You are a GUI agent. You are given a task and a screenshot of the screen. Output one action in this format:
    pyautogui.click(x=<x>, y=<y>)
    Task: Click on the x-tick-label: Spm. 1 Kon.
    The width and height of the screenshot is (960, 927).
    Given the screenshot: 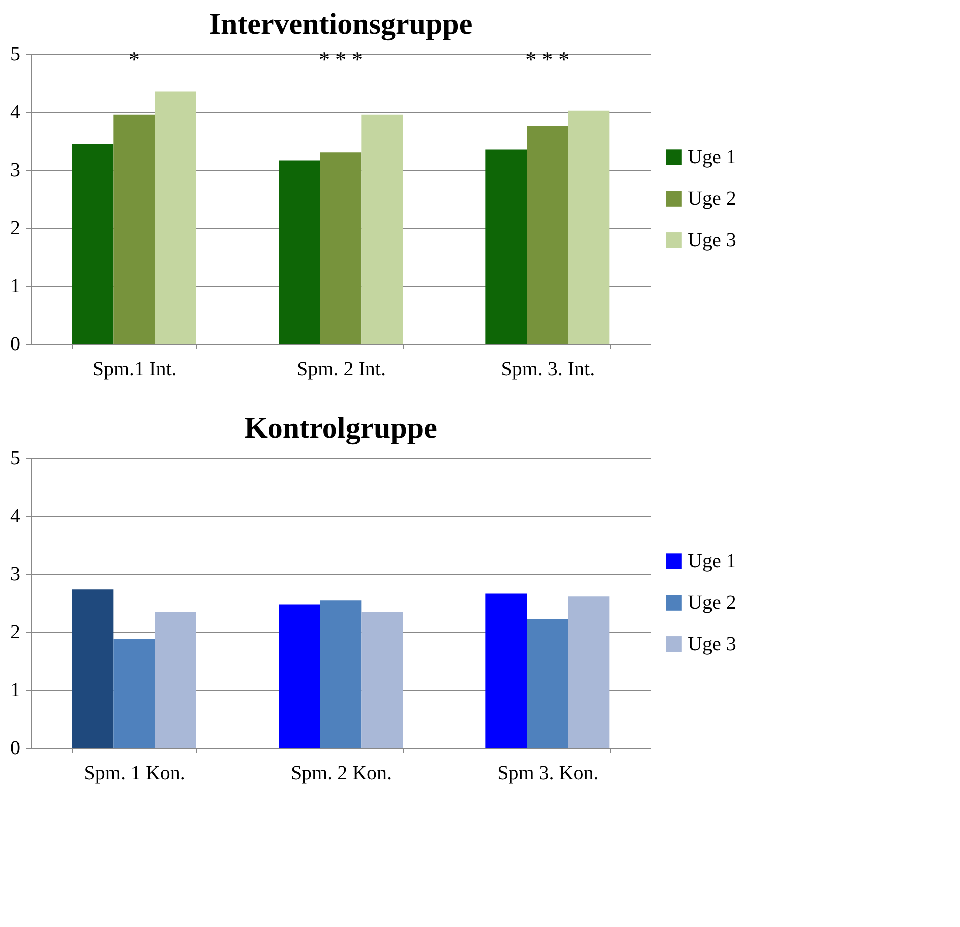 What is the action you would take?
    pyautogui.click(x=135, y=773)
    